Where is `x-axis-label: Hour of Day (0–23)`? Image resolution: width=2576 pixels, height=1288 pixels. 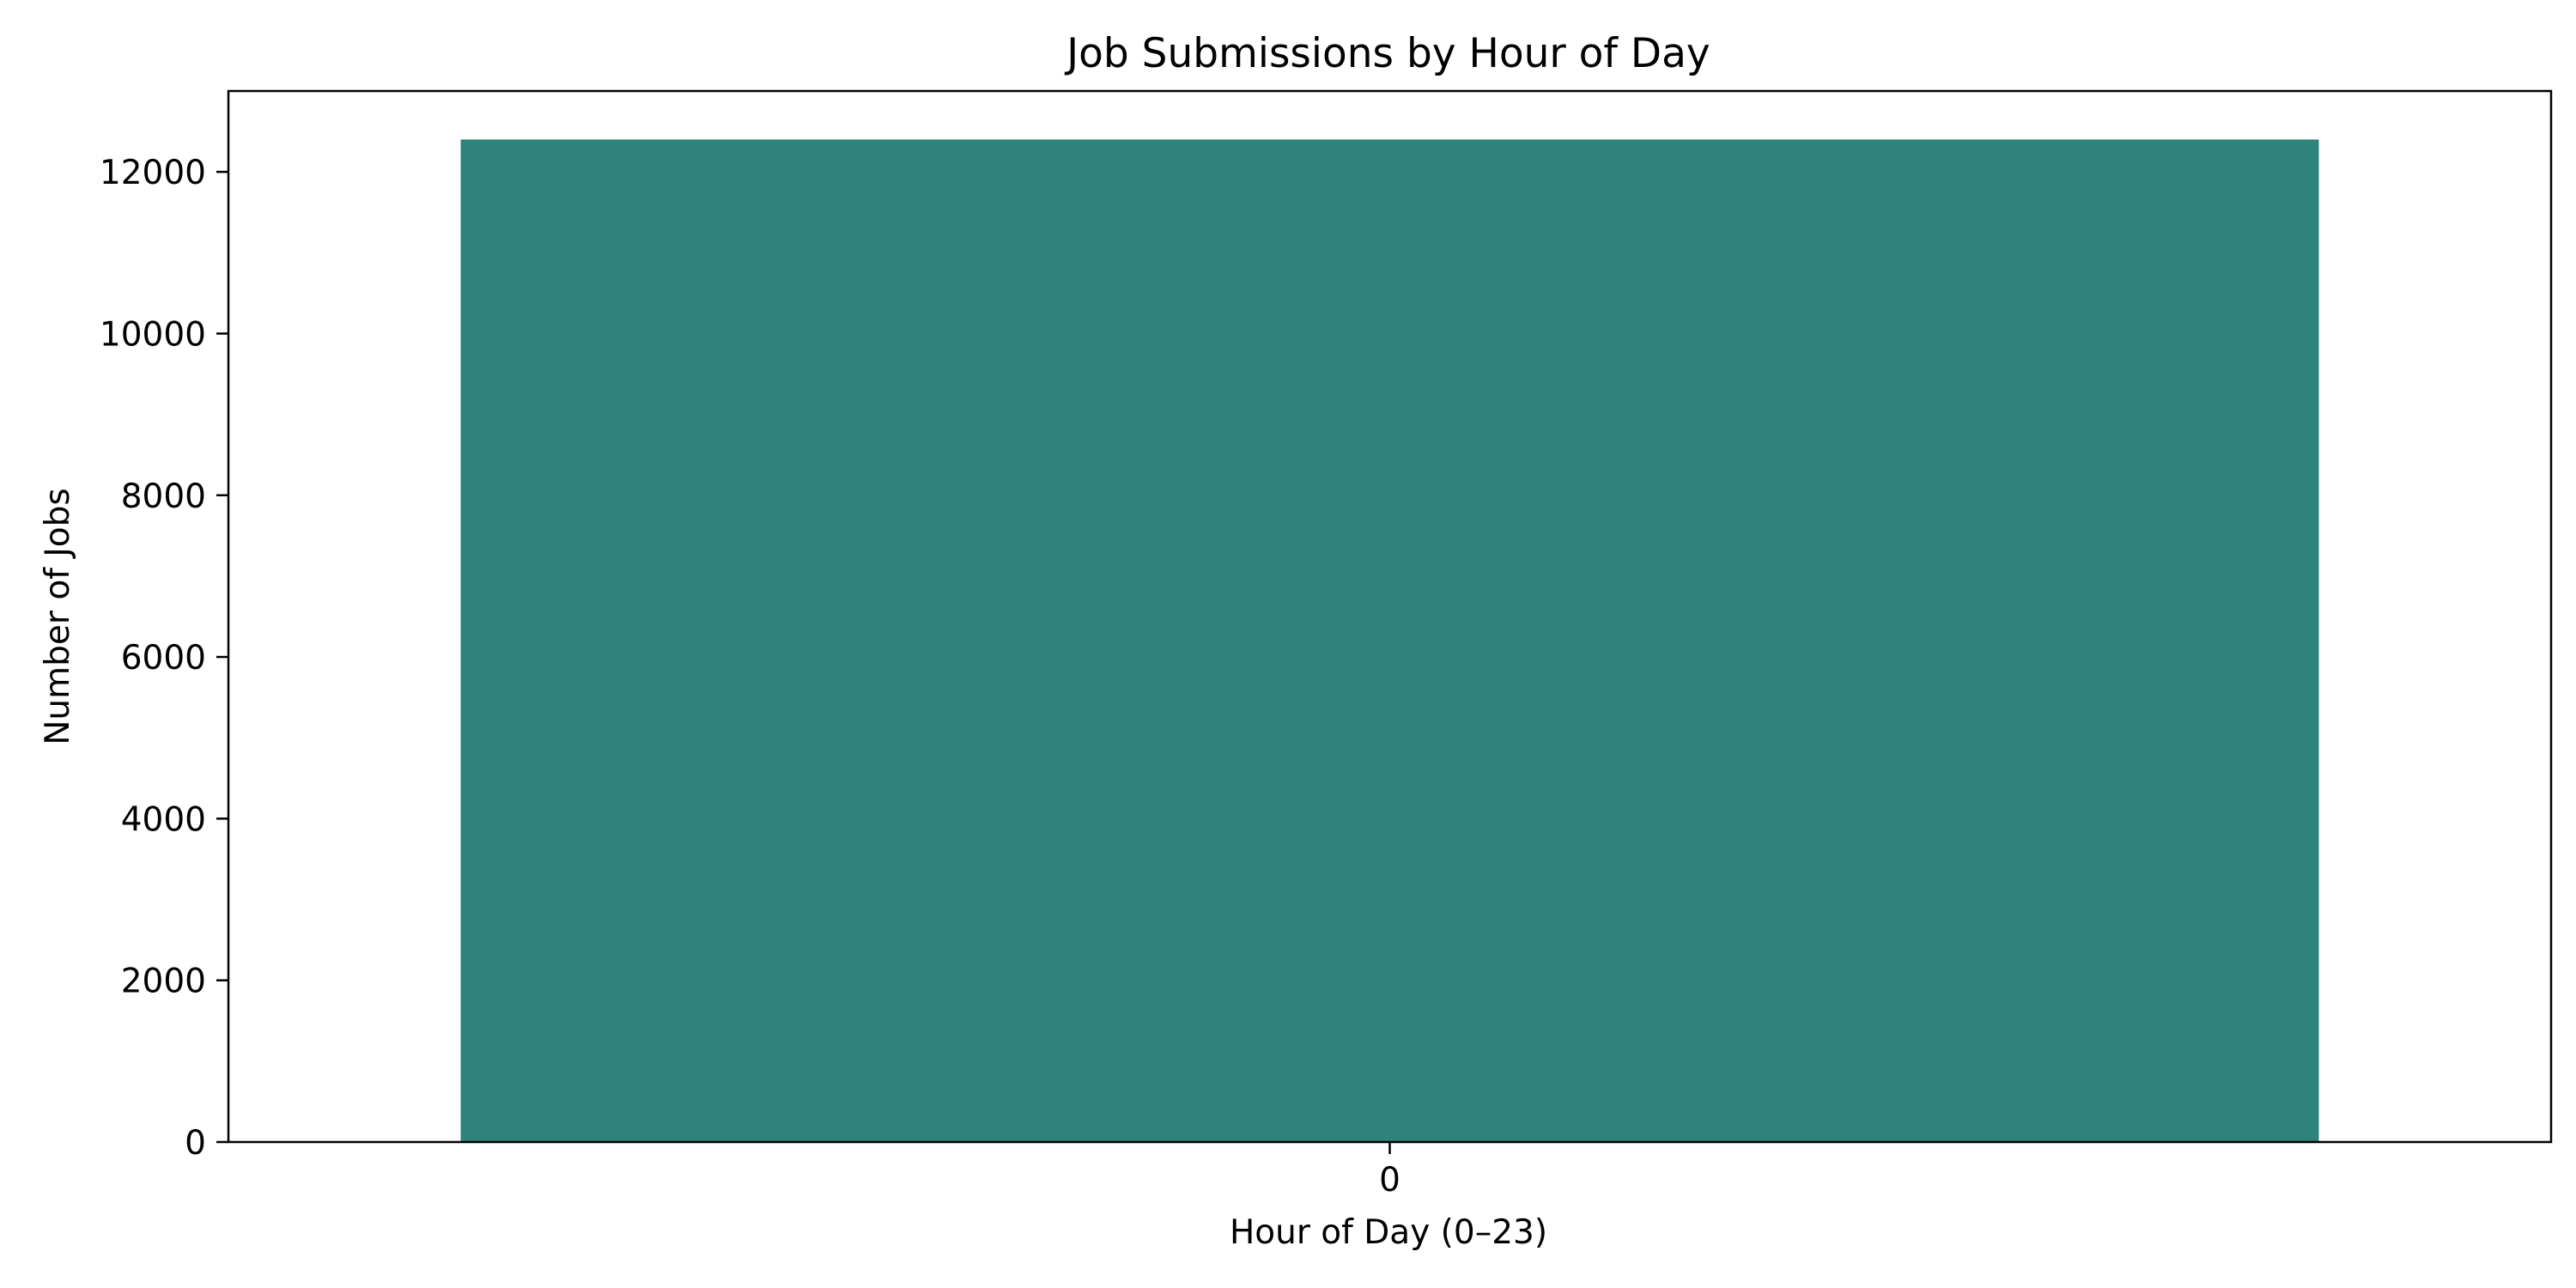 x-axis-label: Hour of Day (0–23) is located at coordinates (1389, 1232).